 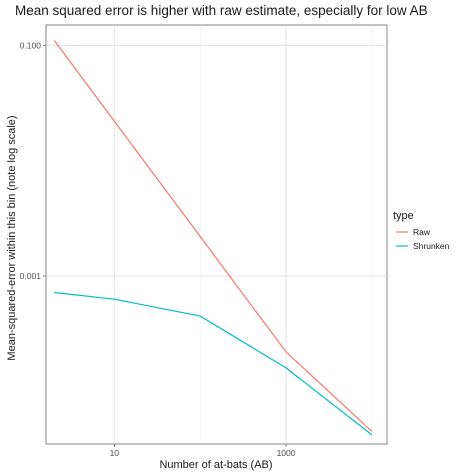 What do you see at coordinates (31, 45) in the screenshot?
I see `y-tick-label: 0.100` at bounding box center [31, 45].